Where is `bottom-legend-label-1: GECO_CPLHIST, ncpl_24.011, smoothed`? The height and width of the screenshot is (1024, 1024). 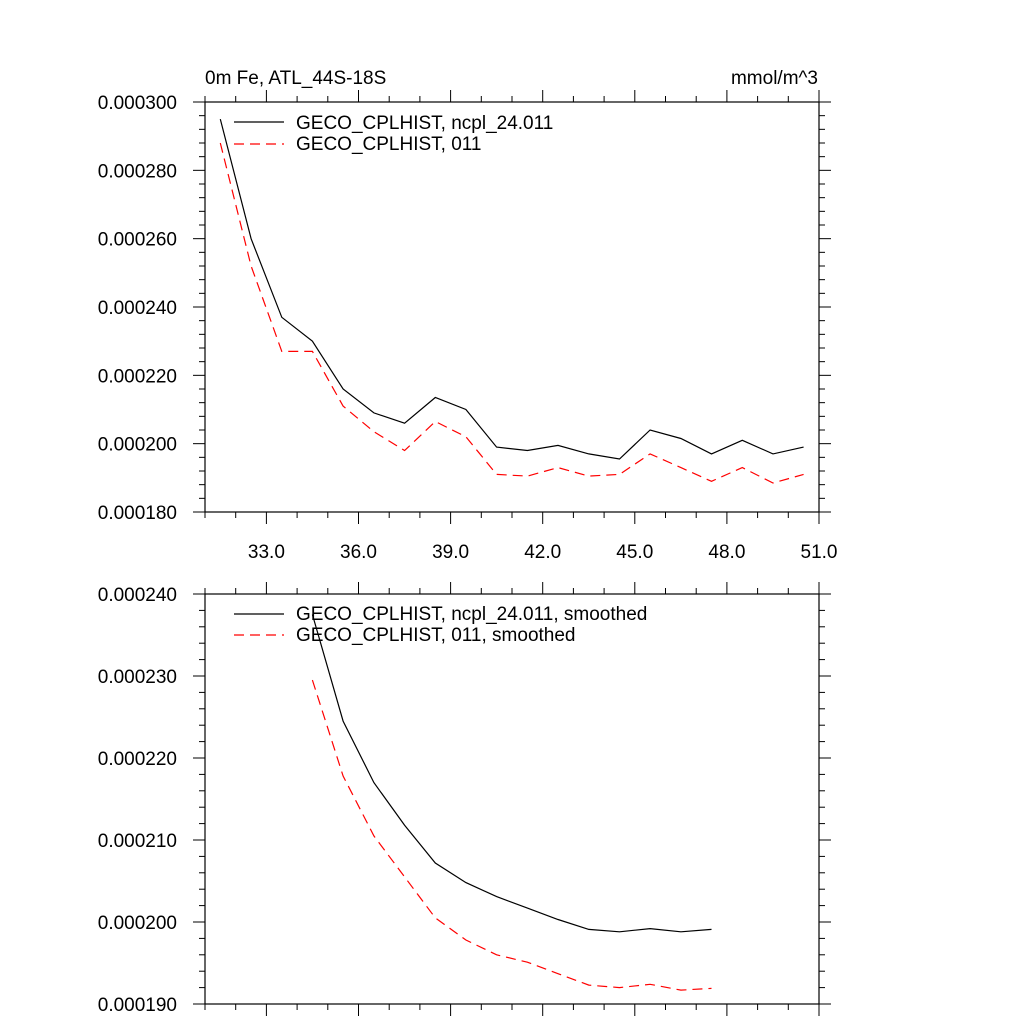
bottom-legend-label-1: GECO_CPLHIST, ncpl_24.011, smoothed is located at coordinates (471, 614).